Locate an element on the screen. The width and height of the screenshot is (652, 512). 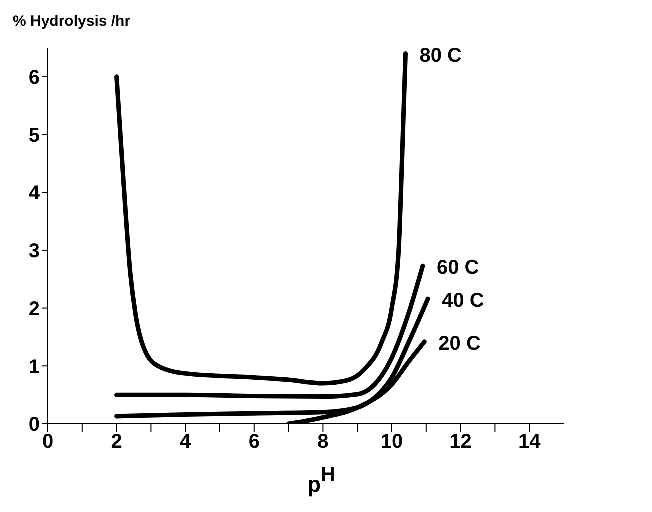
y-tick-label: 4 is located at coordinates (34, 193).